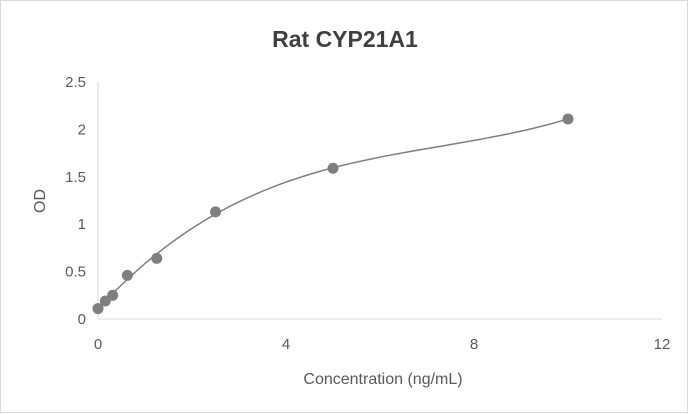  Describe the element at coordinates (382, 379) in the screenshot. I see `x-axis-label: Concentration (ng/mL)` at that location.